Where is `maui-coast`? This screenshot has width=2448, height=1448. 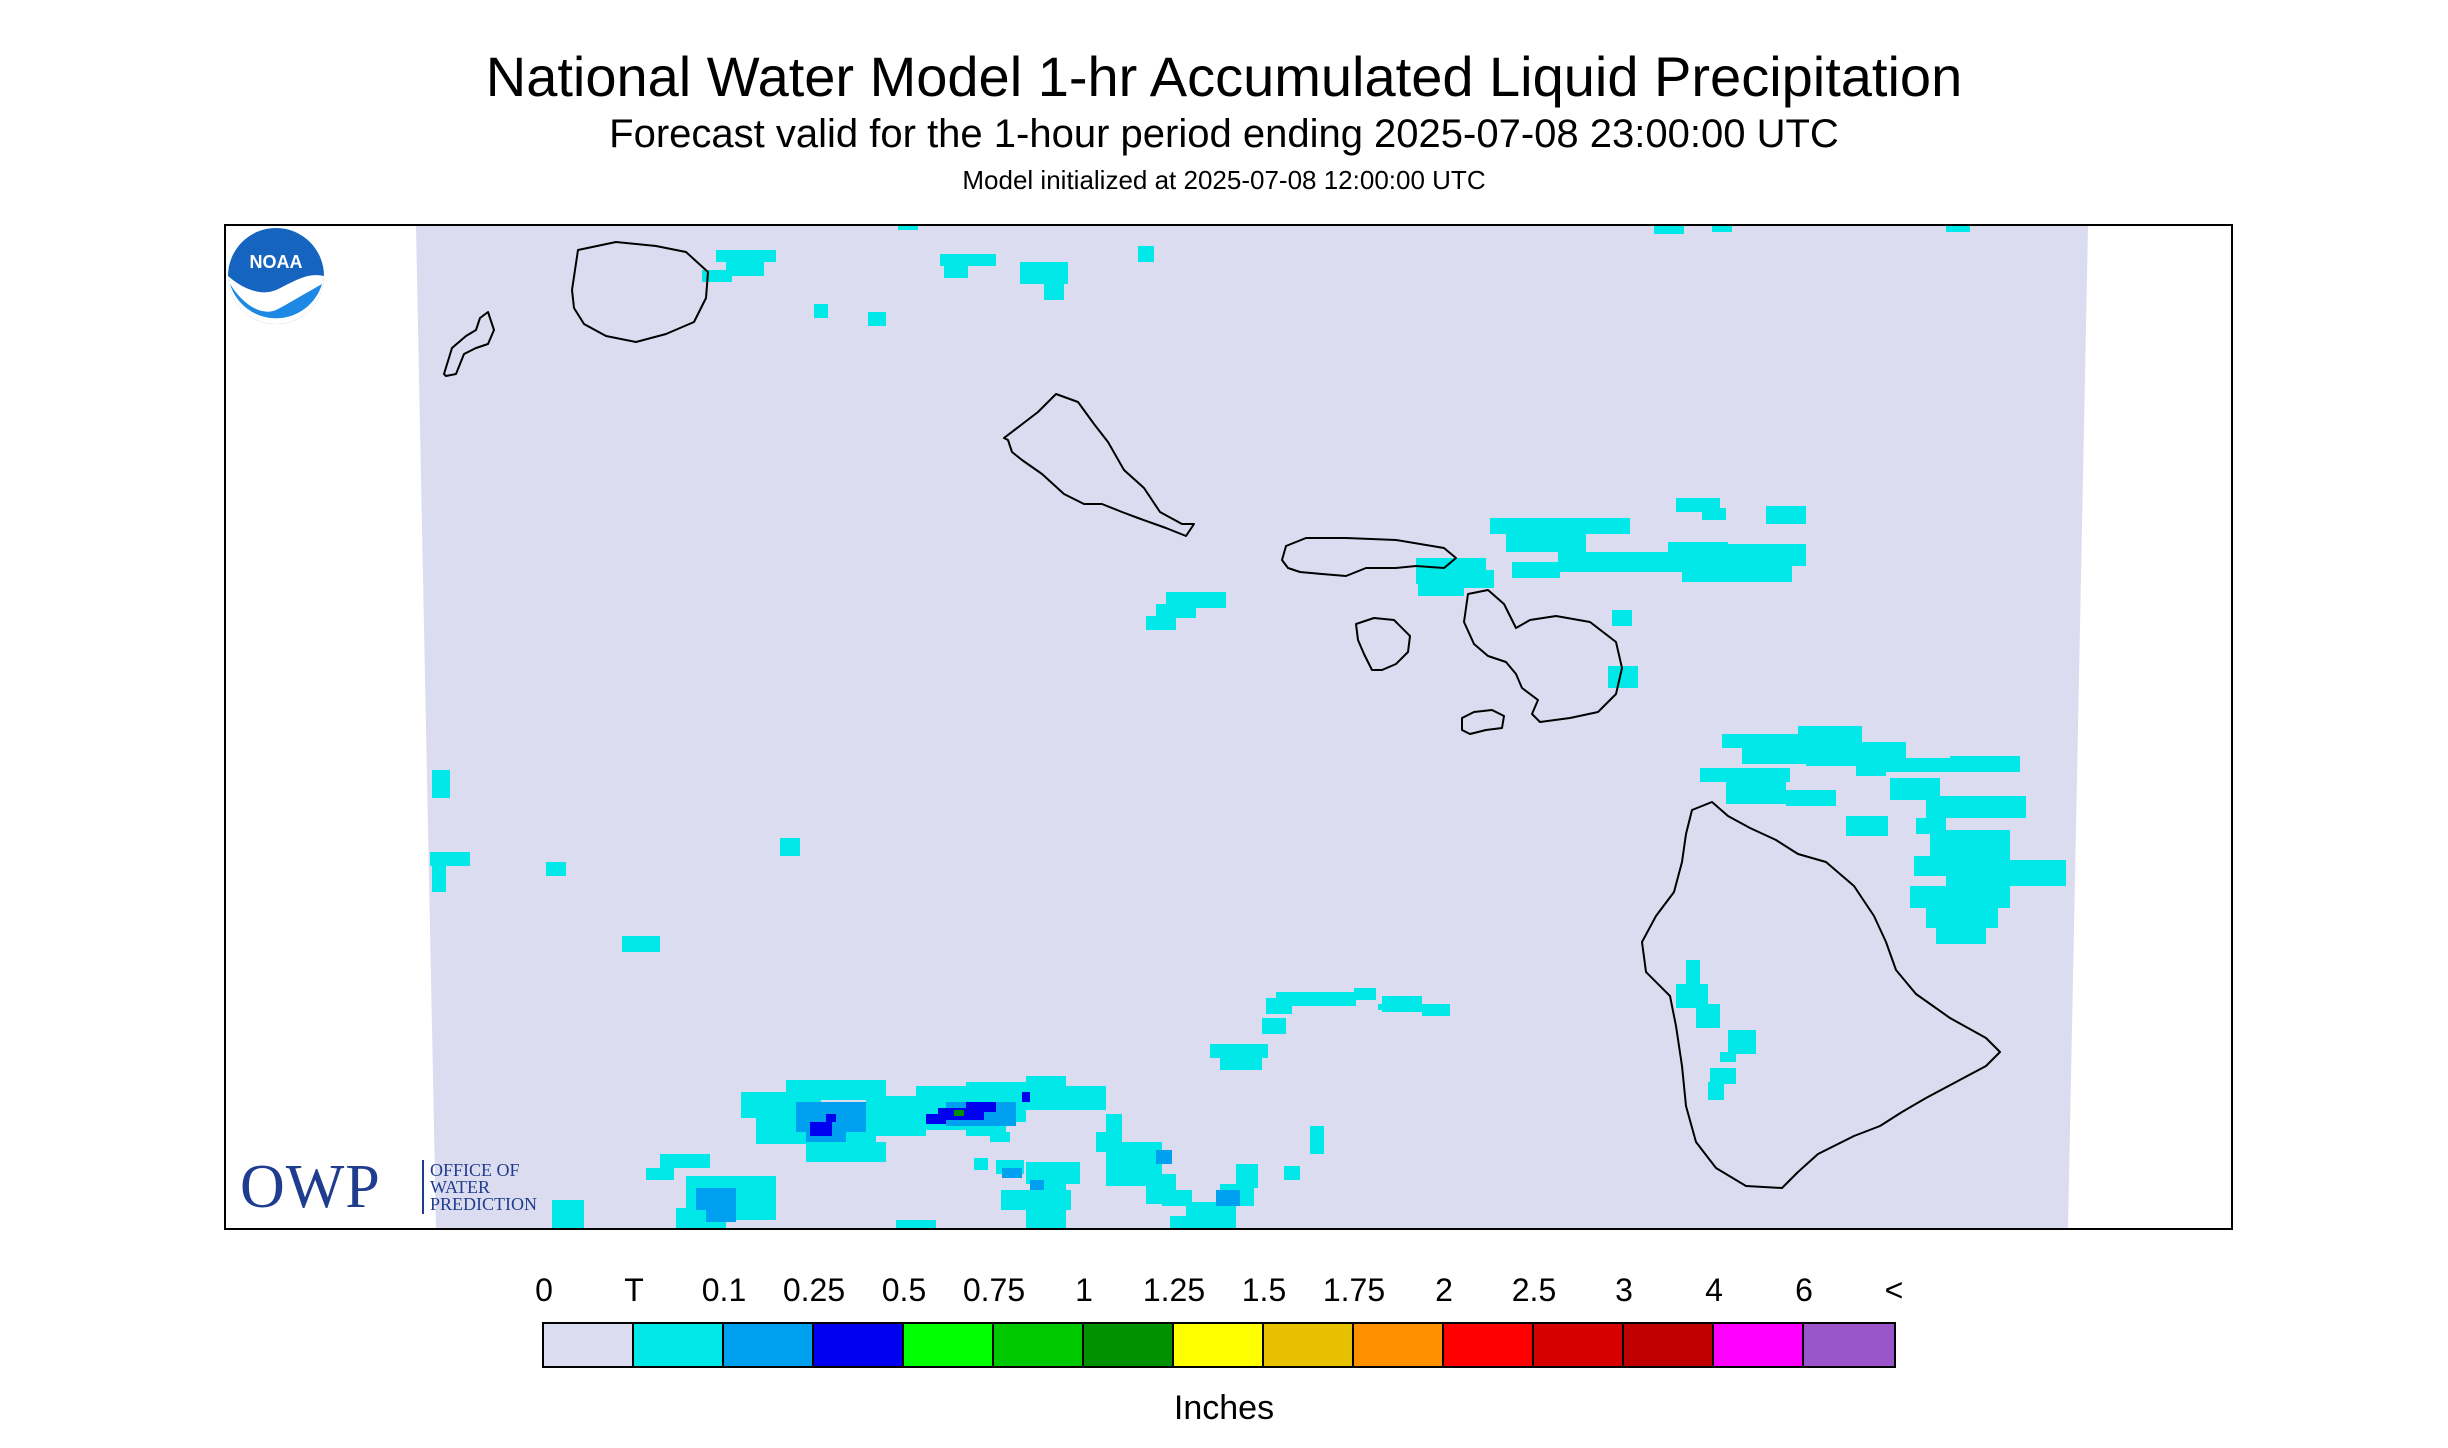
maui-coast is located at coordinates (1543, 656).